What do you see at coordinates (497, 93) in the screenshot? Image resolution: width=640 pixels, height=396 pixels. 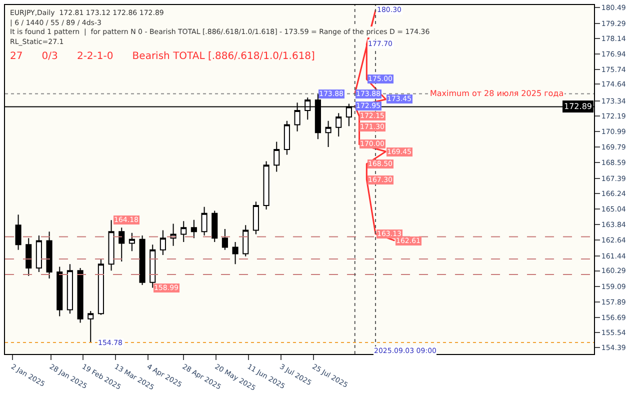 I see `ref-line-label: Maximum от 28 июля 2025 года` at bounding box center [497, 93].